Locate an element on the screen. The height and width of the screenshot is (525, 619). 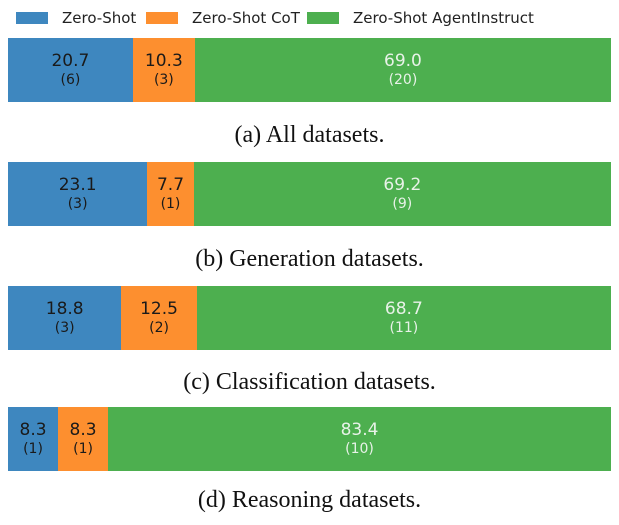
caption-generation: (b) Generation datasets. is located at coordinates (309, 259).